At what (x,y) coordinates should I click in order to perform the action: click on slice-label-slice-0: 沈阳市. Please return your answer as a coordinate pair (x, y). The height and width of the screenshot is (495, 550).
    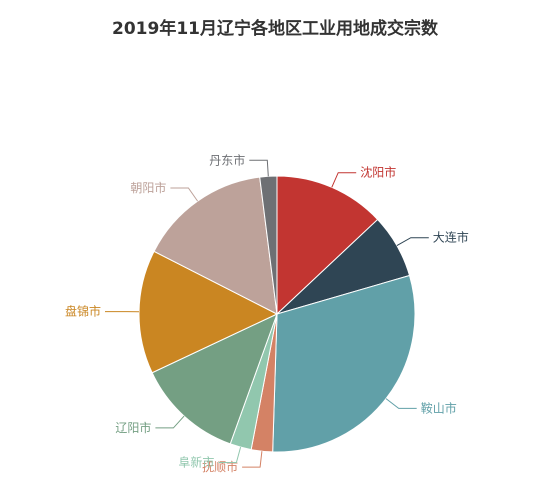
    Looking at the image, I should click on (378, 172).